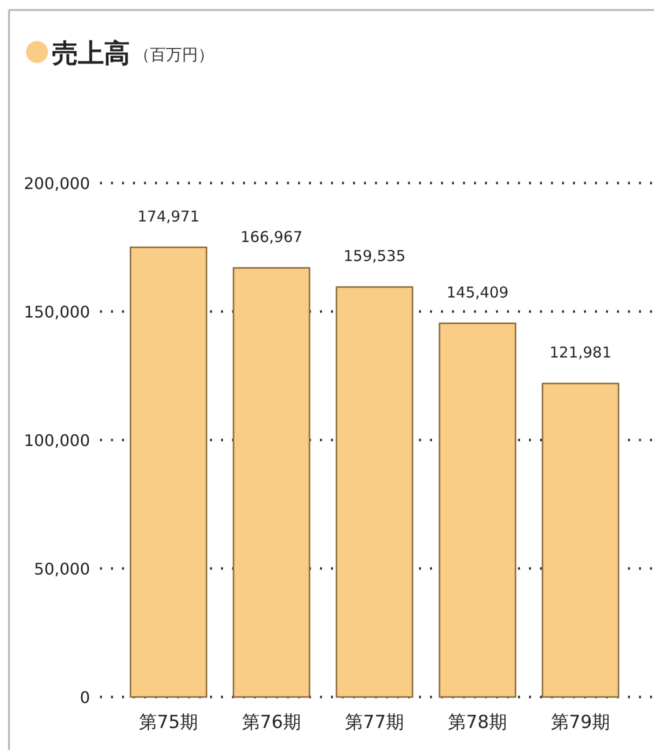  What do you see at coordinates (580, 722) in the screenshot?
I see `x-tick-label: 第79期` at bounding box center [580, 722].